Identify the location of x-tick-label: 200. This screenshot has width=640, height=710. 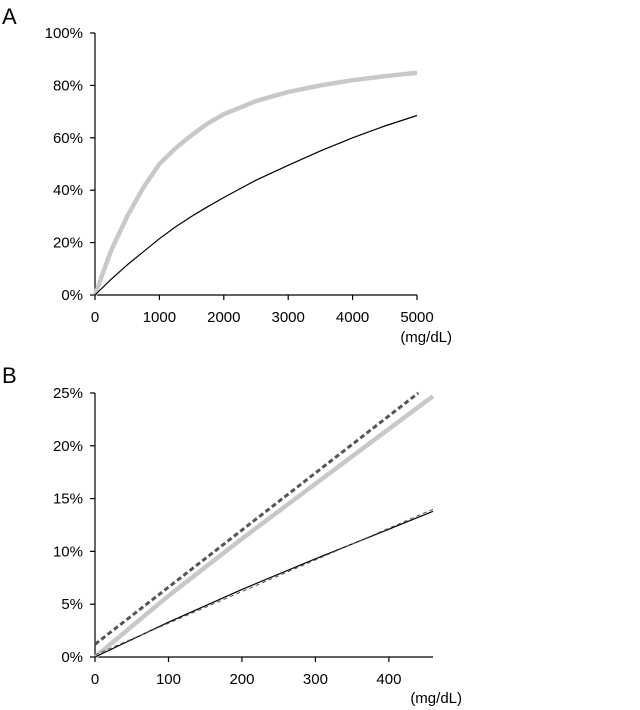
(241, 679).